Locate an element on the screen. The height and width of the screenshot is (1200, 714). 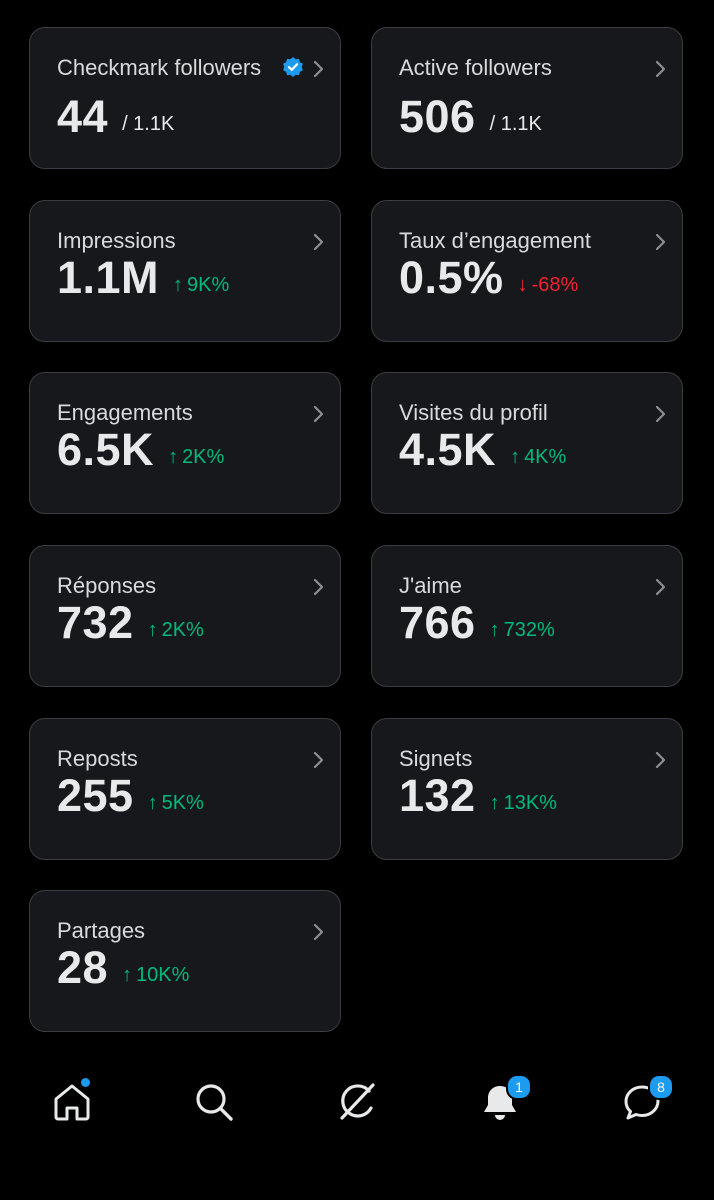
stat-label: Checkmark followers is located at coordinates (159, 67).